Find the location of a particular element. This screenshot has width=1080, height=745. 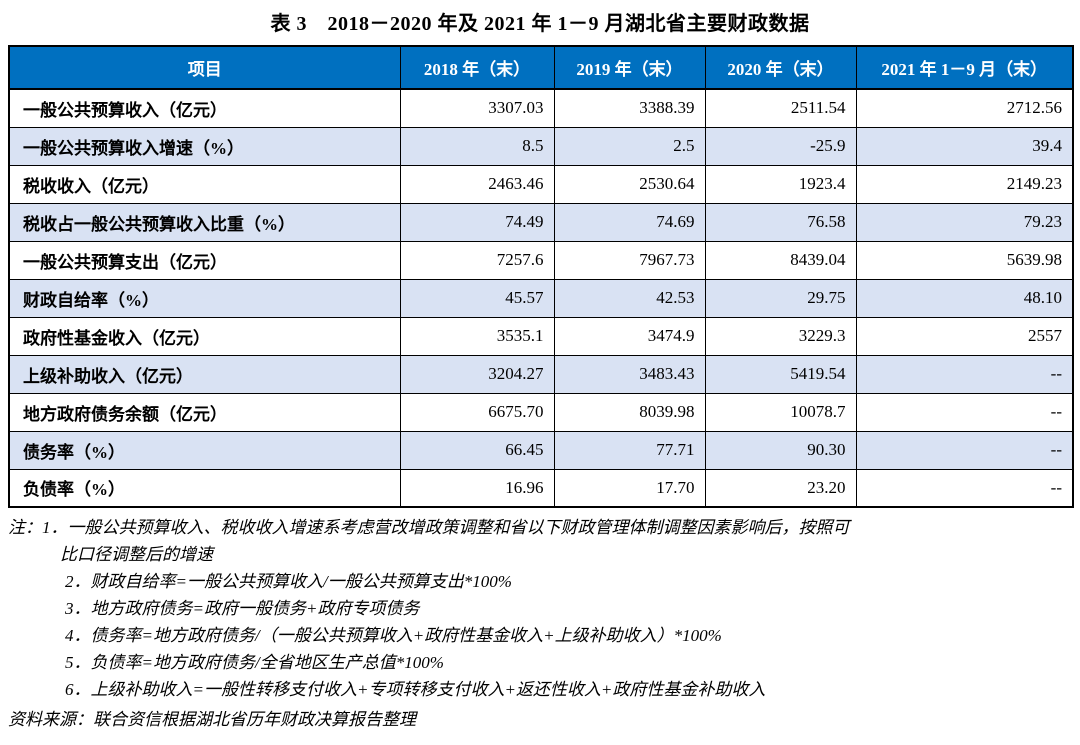

cell-value: 23.20 is located at coordinates (780, 488).